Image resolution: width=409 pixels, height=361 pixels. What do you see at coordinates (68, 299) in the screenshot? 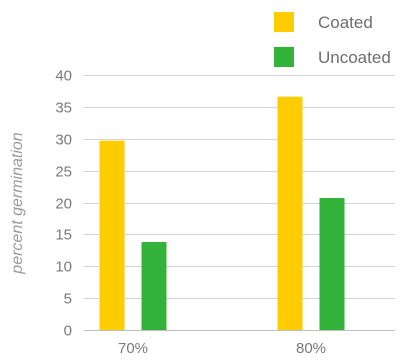
I see `y-tick-label-5: 5` at bounding box center [68, 299].